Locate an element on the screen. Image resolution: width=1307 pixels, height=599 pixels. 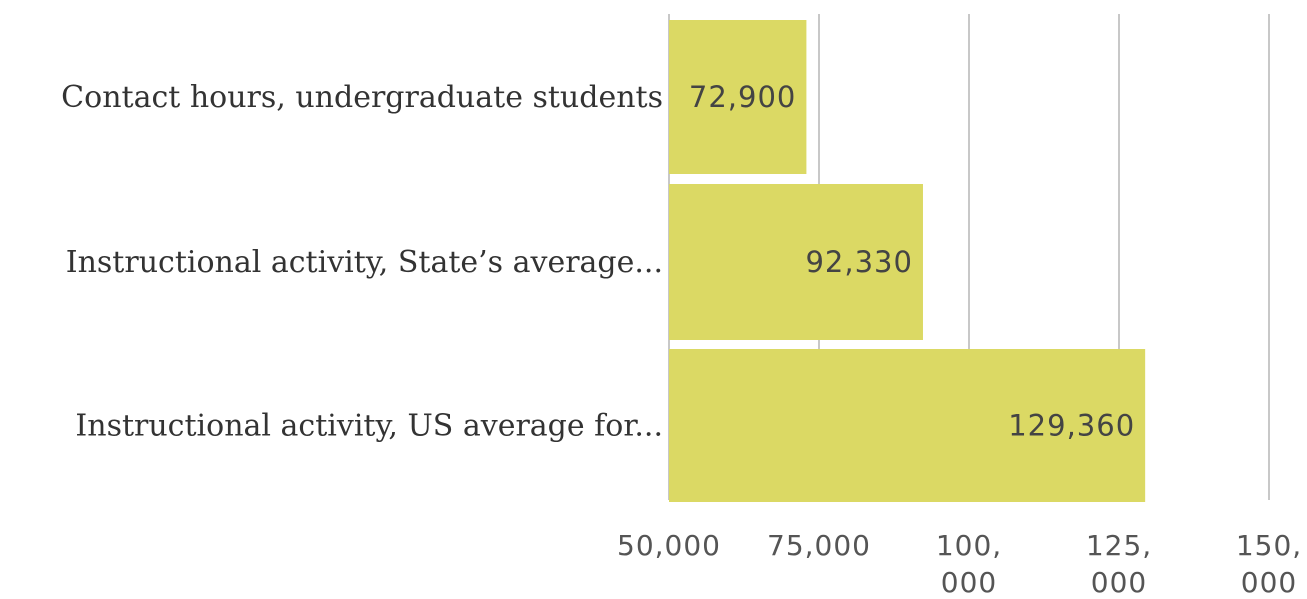
data-label: 72,900 is located at coordinates (742, 97).